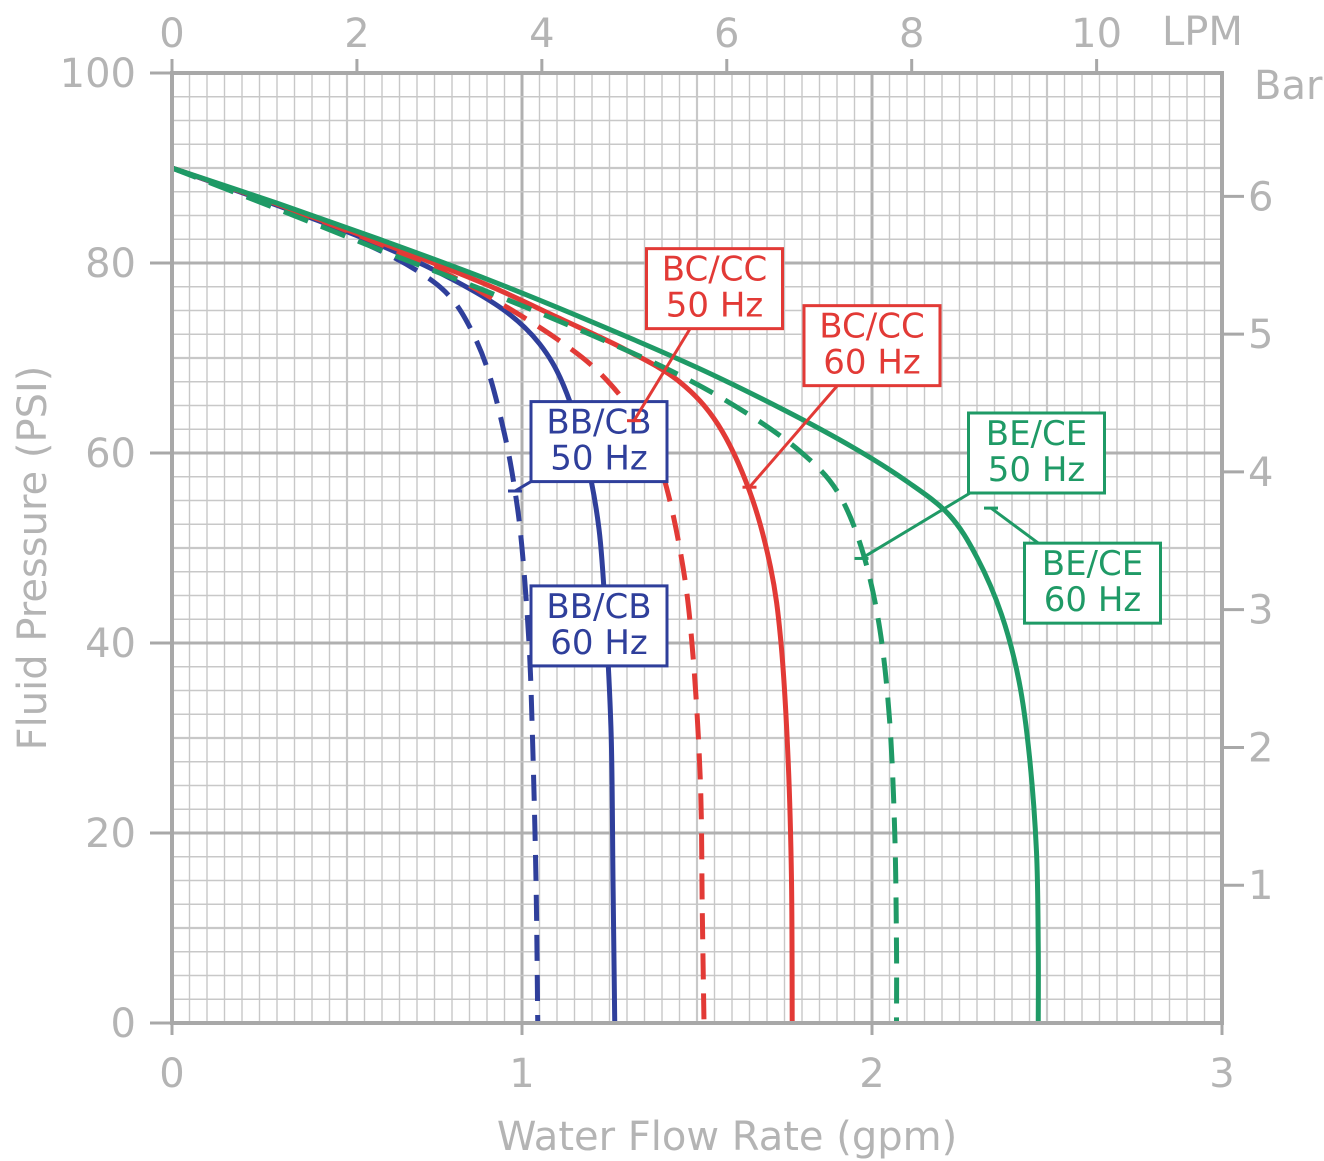  Describe the element at coordinates (911, 34) in the screenshot. I see `top-tick-label: 8` at that location.